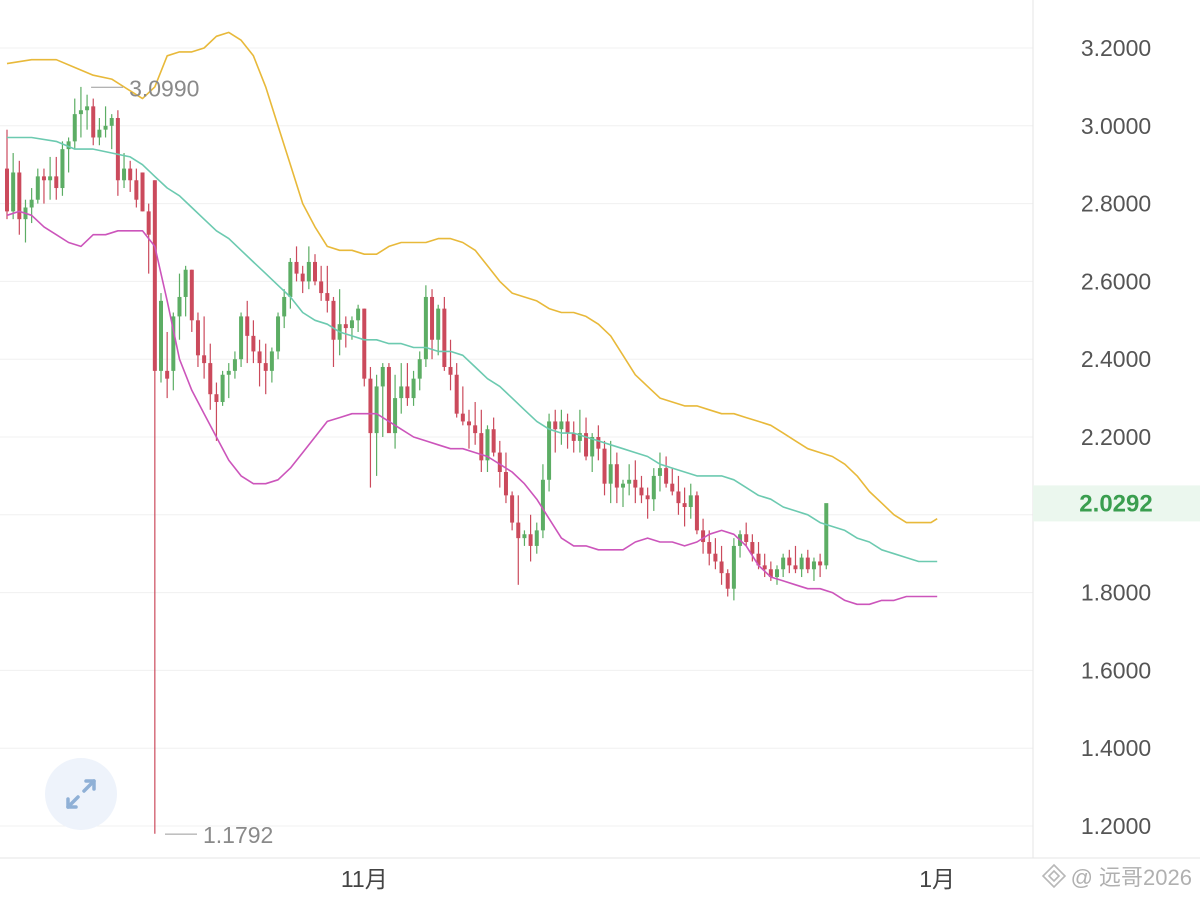 The height and width of the screenshot is (900, 1200). What do you see at coordinates (1116, 826) in the screenshot?
I see `y-tick-label: 1.2000` at bounding box center [1116, 826].